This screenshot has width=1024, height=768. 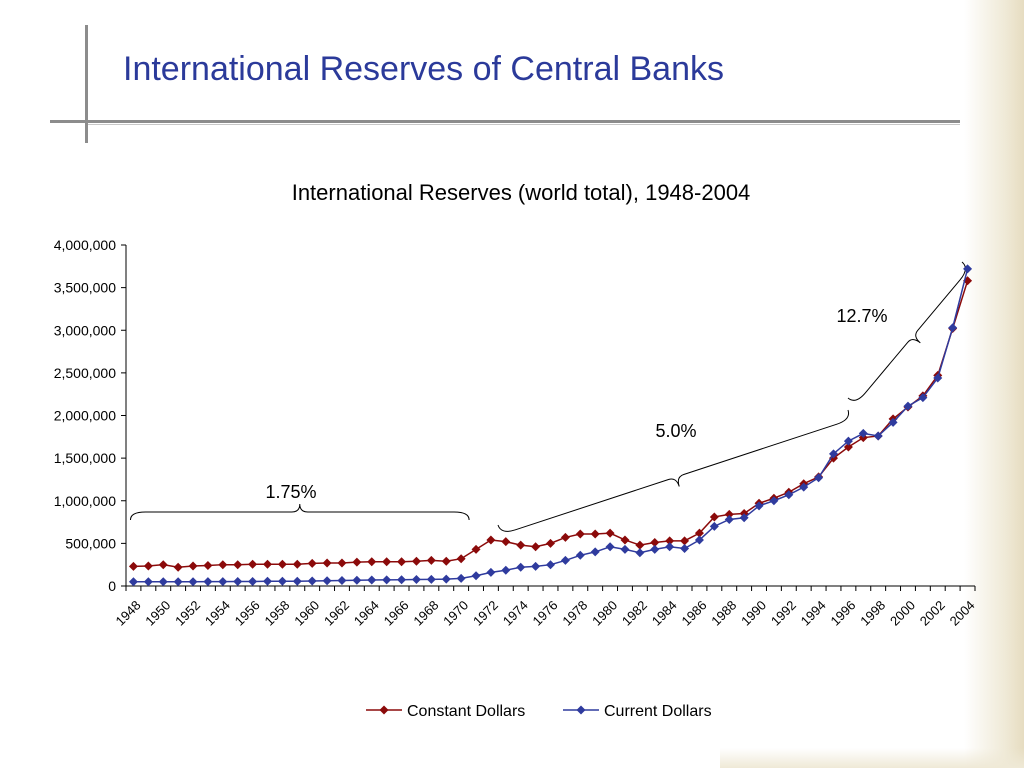 I want to click on title-horizontal-rule-thin, so click(x=524, y=124).